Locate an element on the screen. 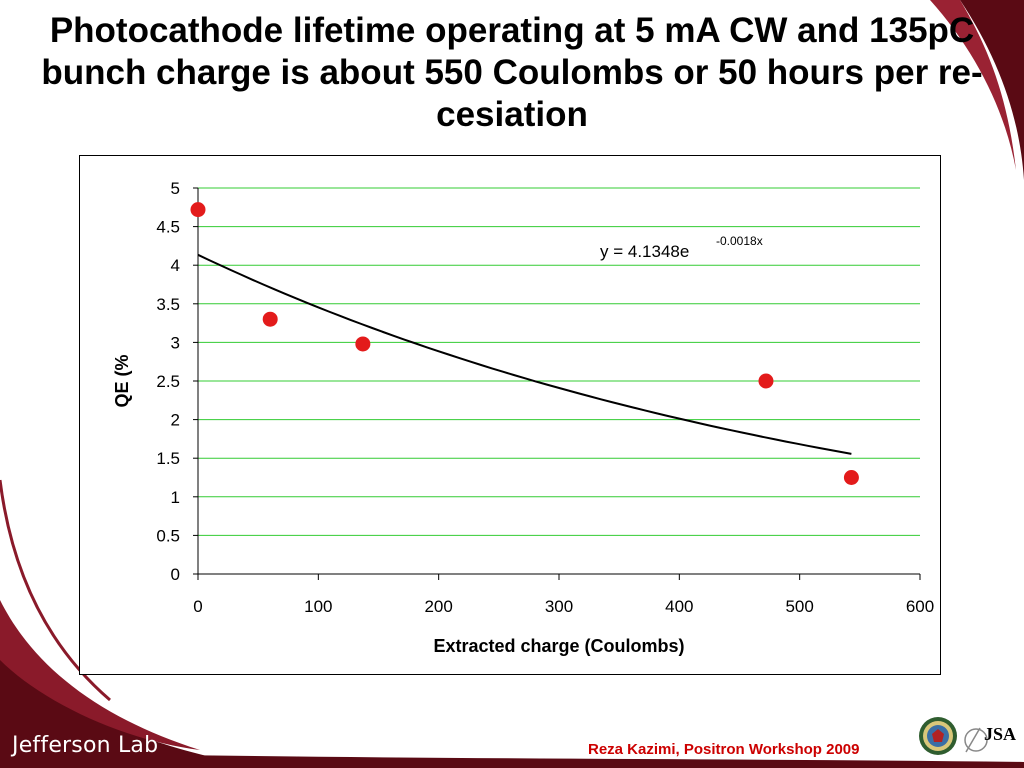 The height and width of the screenshot is (768, 1024). y-tick-label: 3 is located at coordinates (175, 342).